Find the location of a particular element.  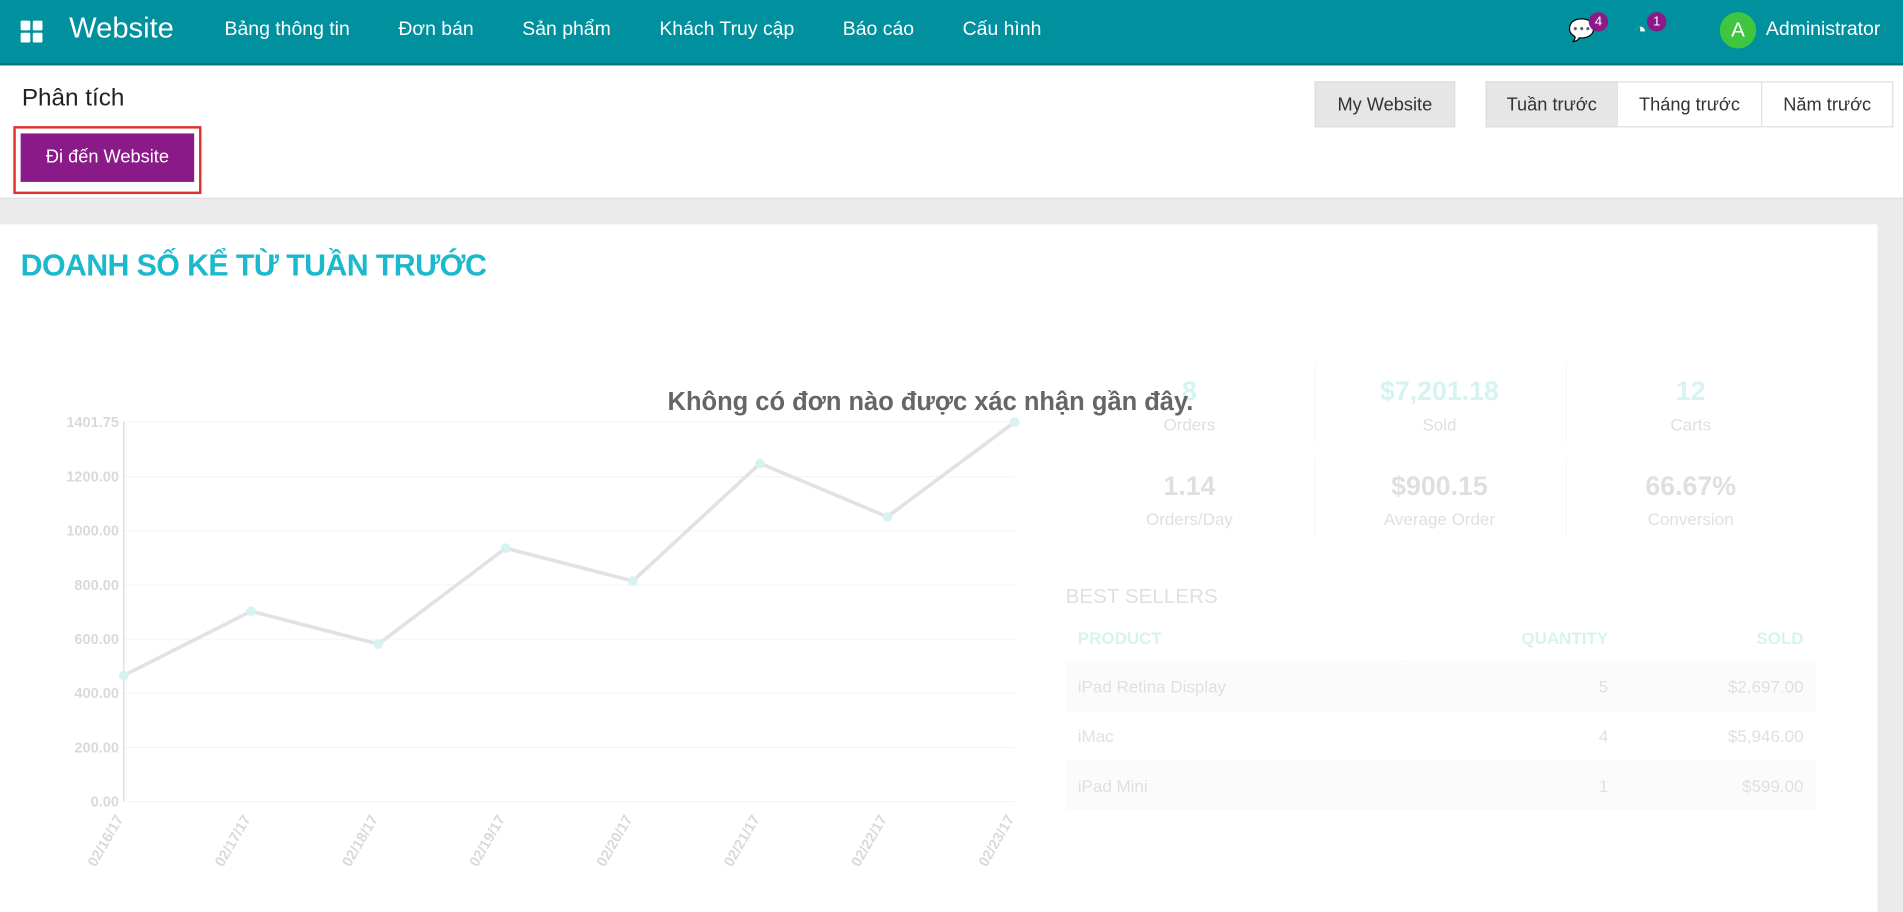

table-header: PRODUCT QUANTITY SOLD is located at coordinates (1441, 638).